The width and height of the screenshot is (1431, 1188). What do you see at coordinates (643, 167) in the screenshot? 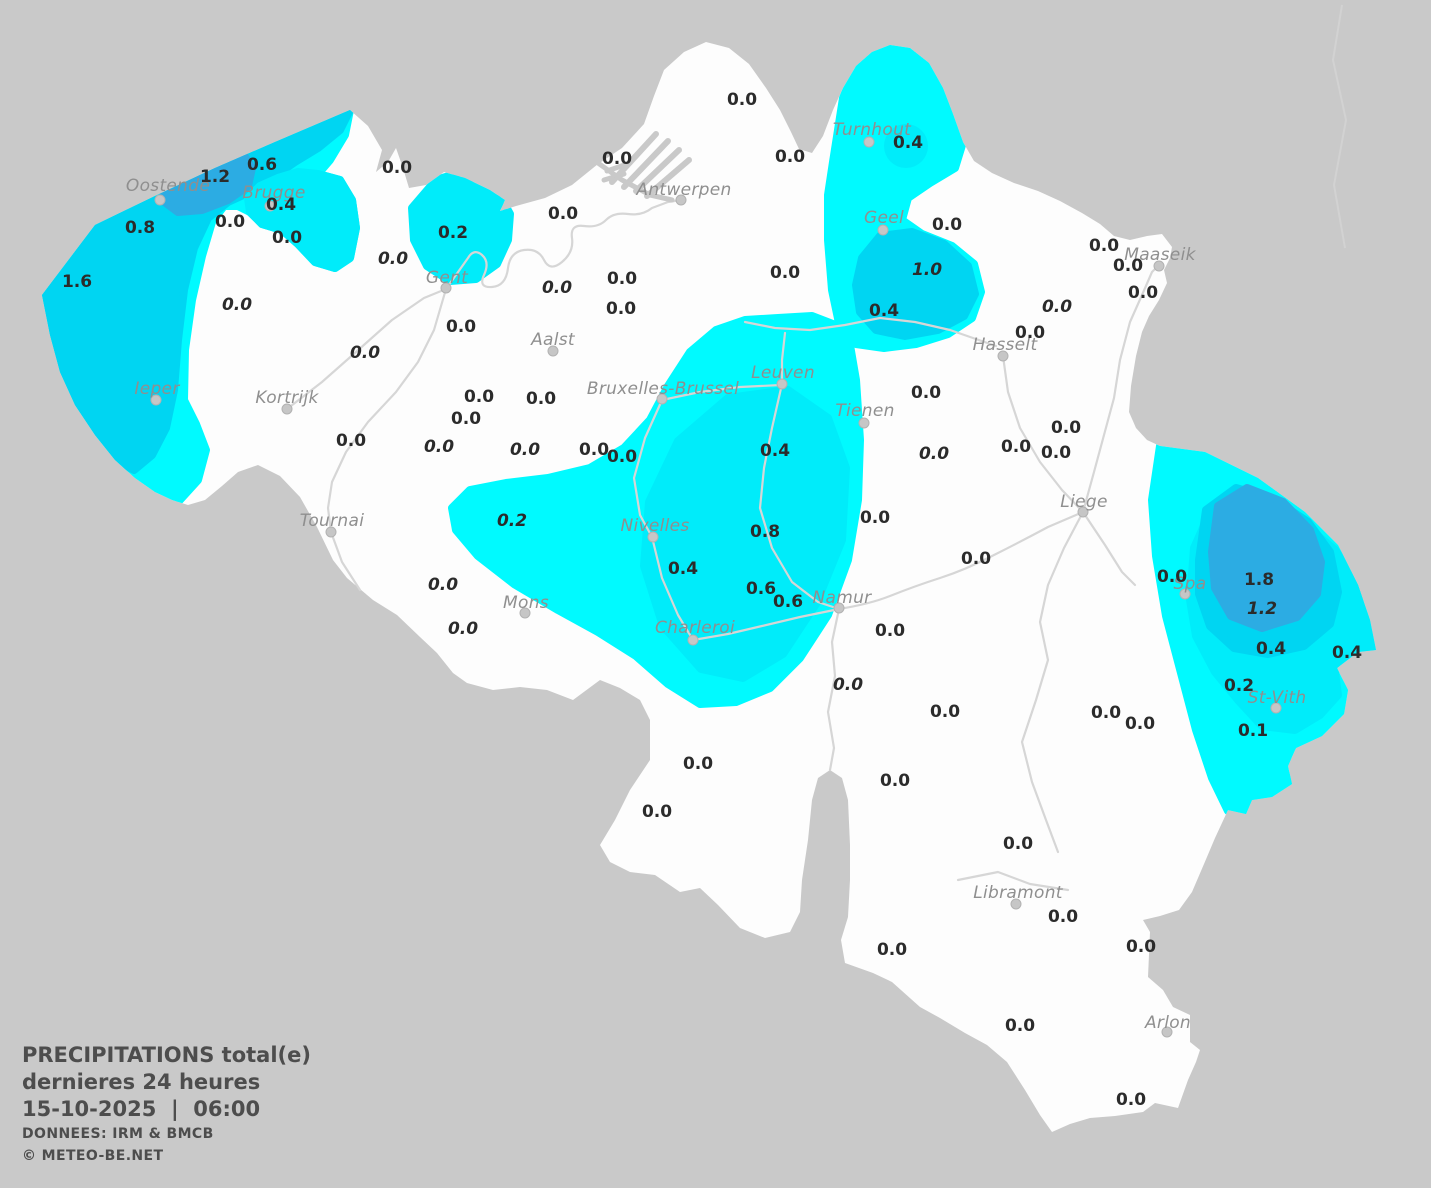
I see `antwerp-port-docks` at bounding box center [643, 167].